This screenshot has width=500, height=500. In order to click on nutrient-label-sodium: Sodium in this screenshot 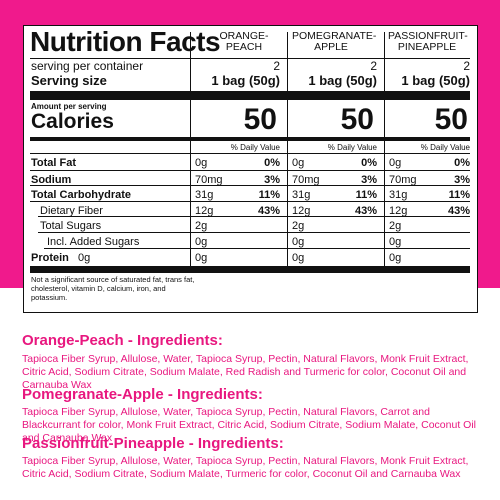, I will do `click(51, 180)`.